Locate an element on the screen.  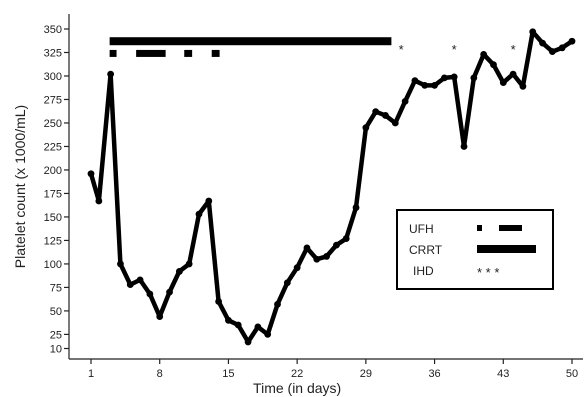
y-tick-label: 150 is located at coordinates (53, 218).